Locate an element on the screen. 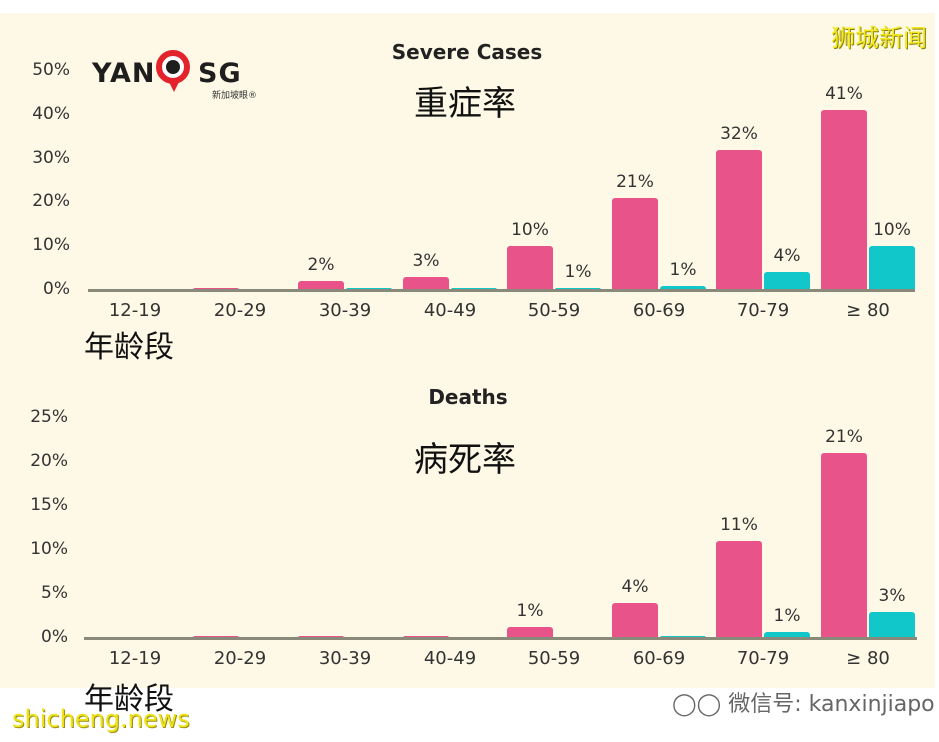  y-tick-label: 15% is located at coordinates (49, 505).